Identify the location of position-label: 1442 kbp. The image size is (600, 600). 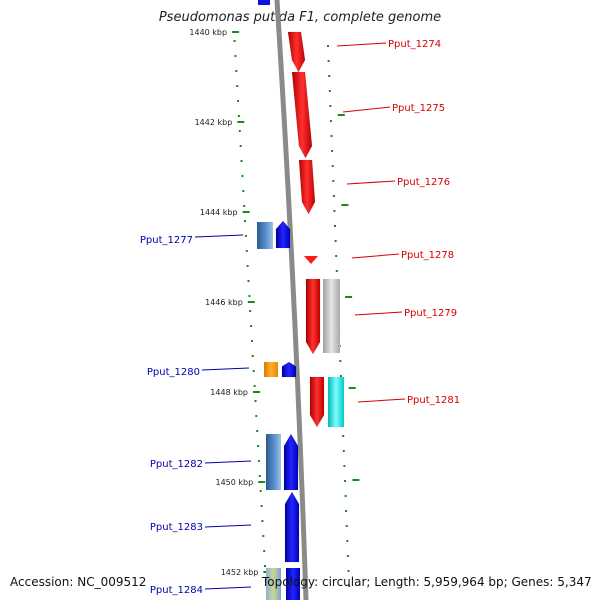
(214, 122).